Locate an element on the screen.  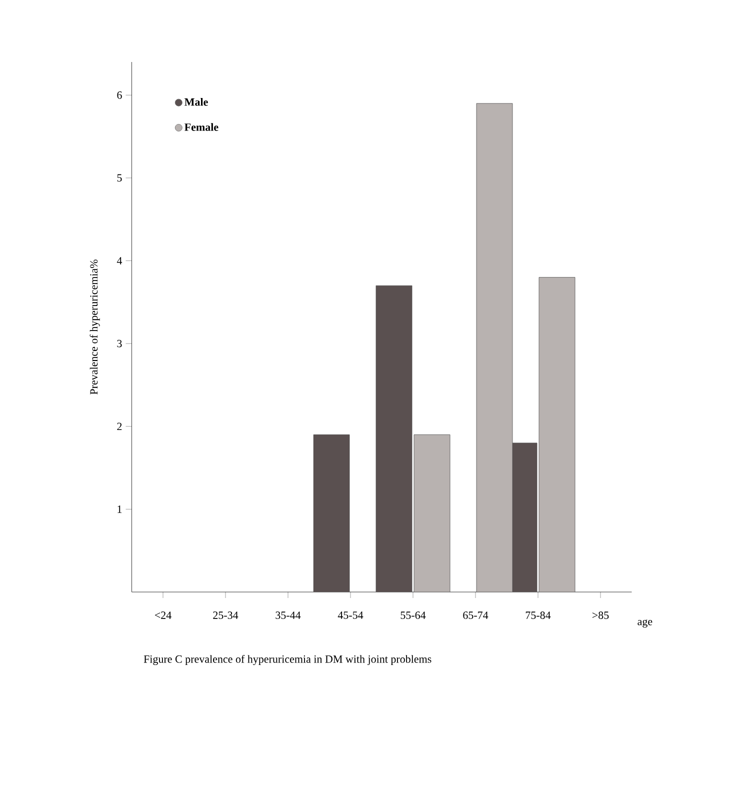
x-tick-label: 75-84 is located at coordinates (538, 615).